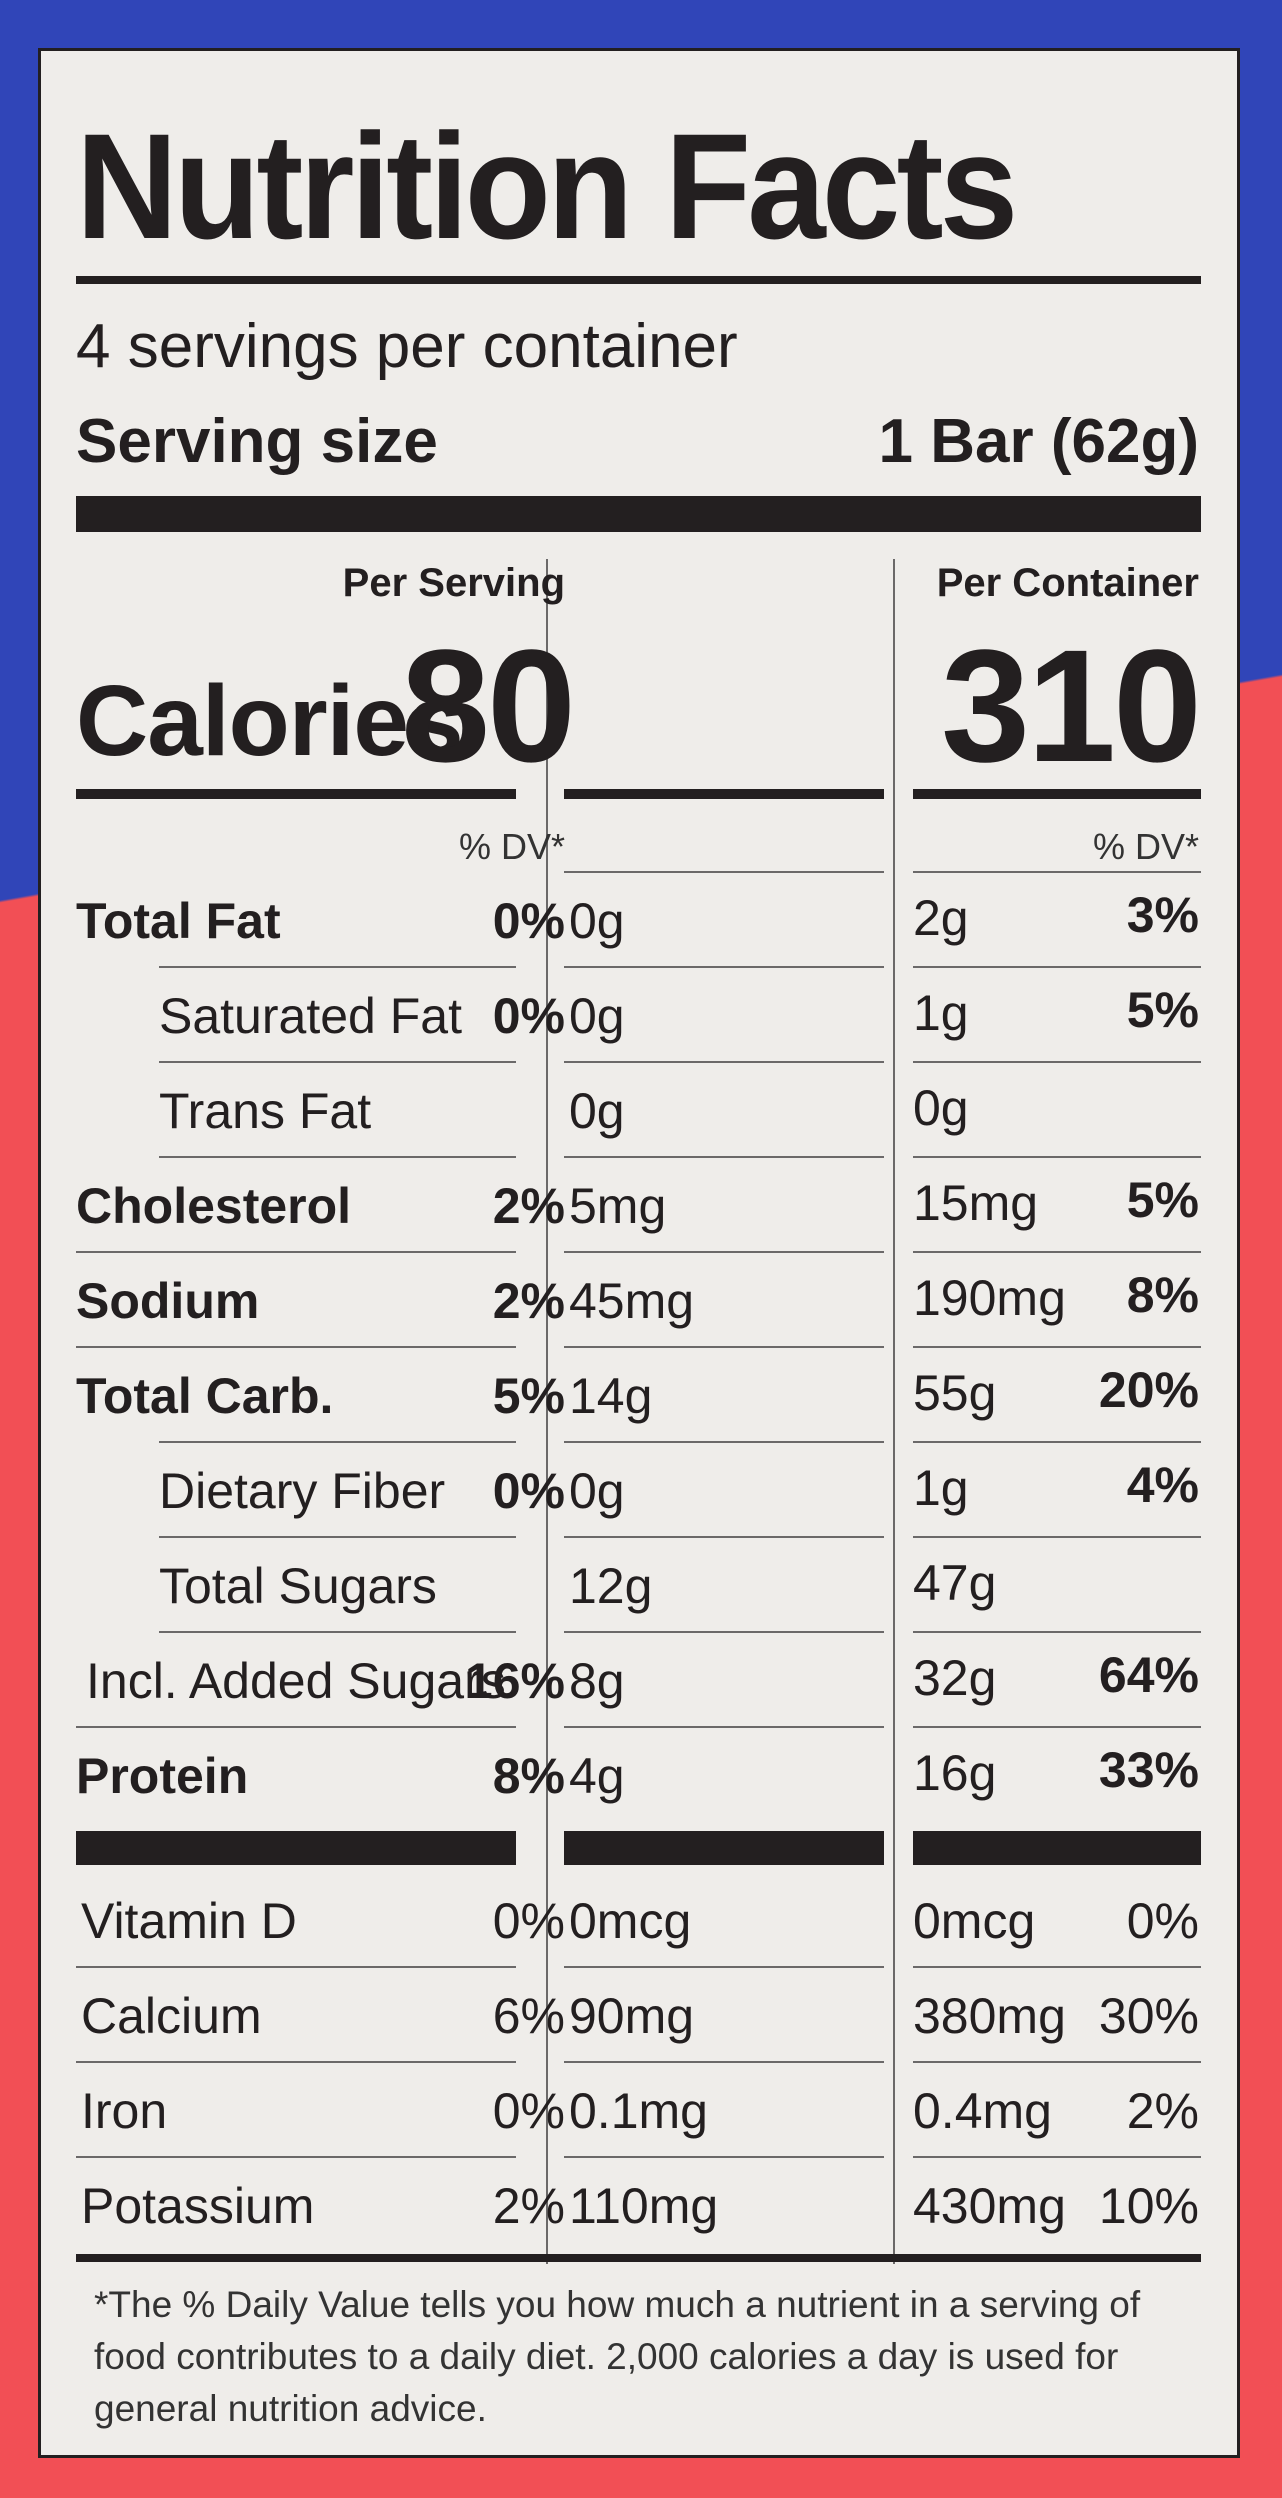 This screenshot has width=1282, height=2498. What do you see at coordinates (1162, 1295) in the screenshot?
I see `container-dv: 8%` at bounding box center [1162, 1295].